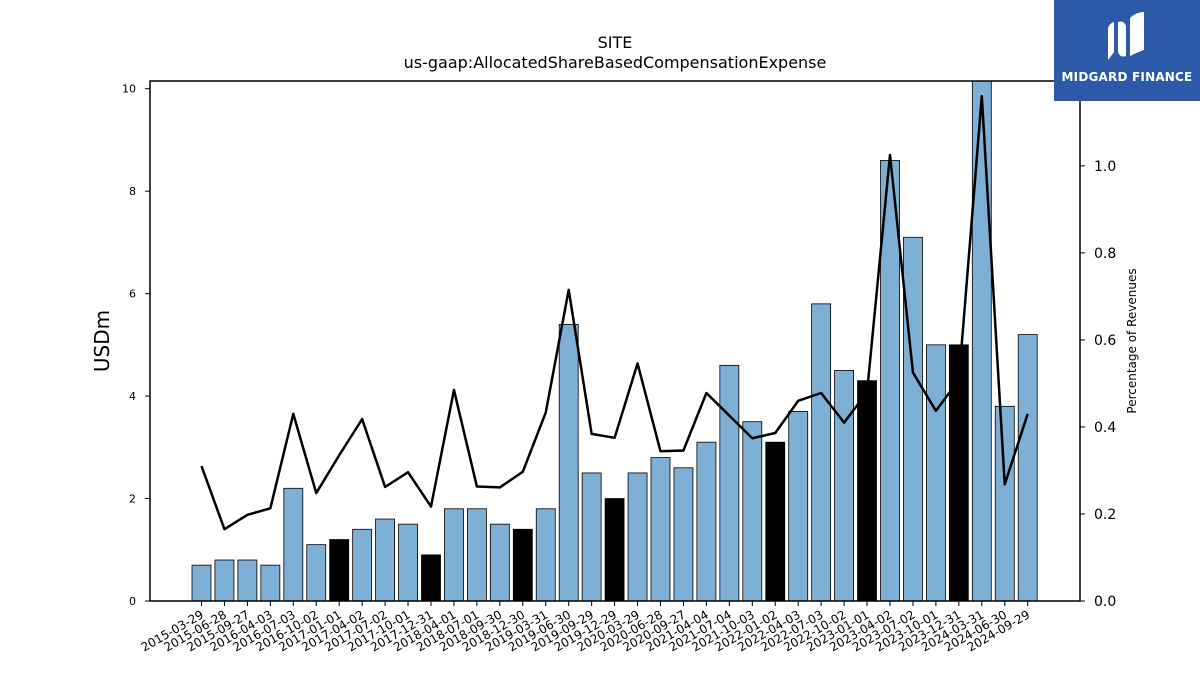 The image size is (1200, 675). What do you see at coordinates (1126, 36) in the screenshot?
I see `midgard-logo-icon` at bounding box center [1126, 36].